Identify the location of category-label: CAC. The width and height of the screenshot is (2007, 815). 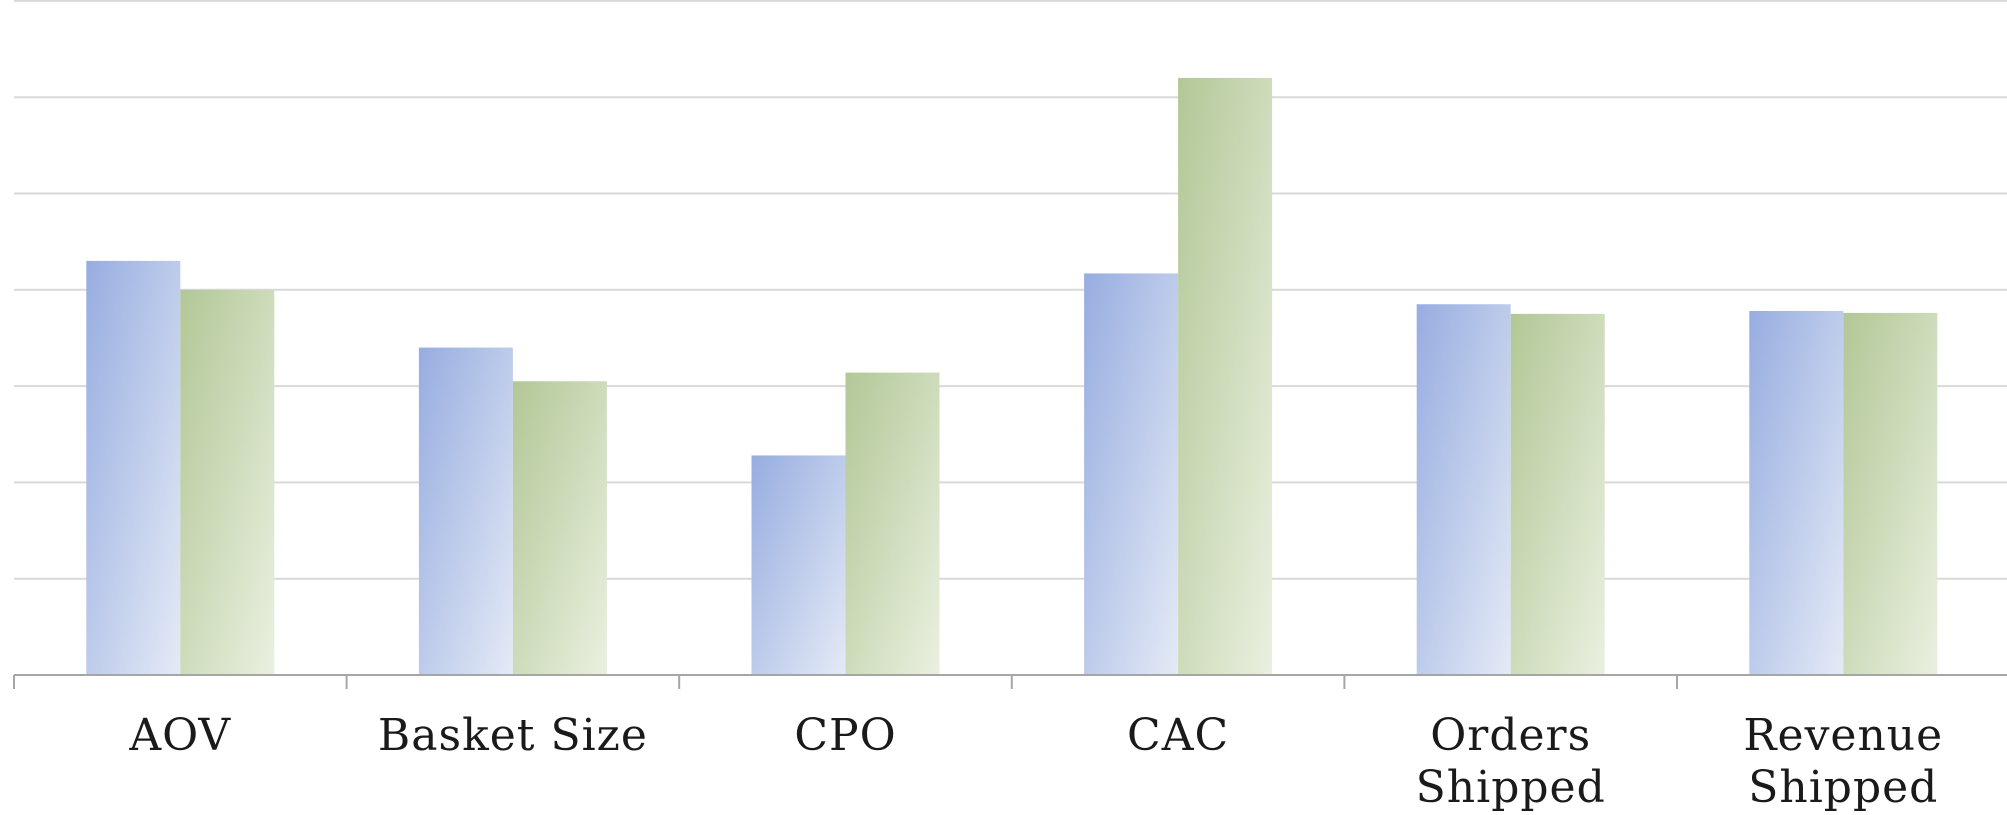
(1178, 735).